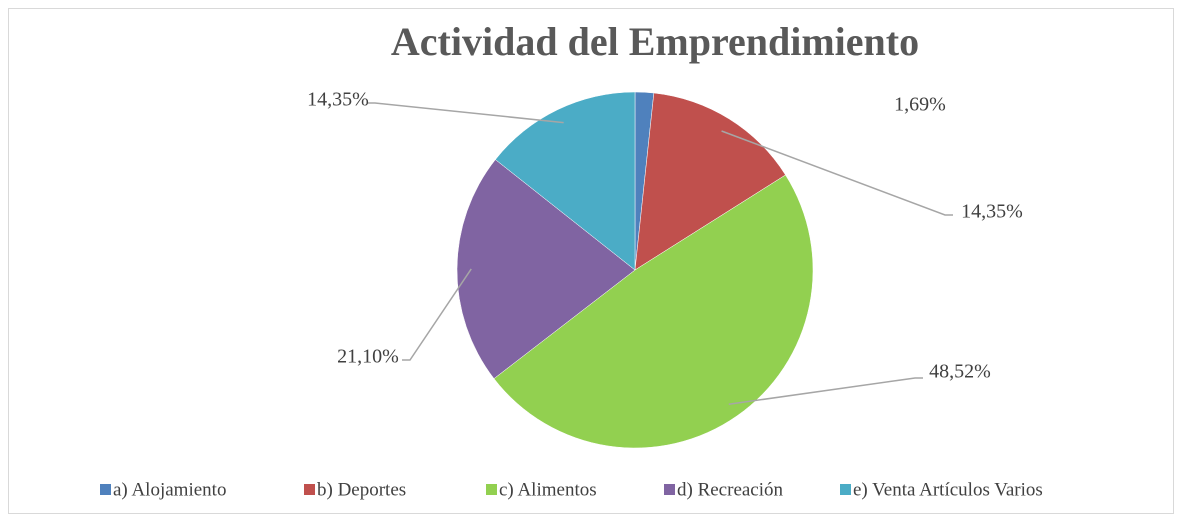 The height and width of the screenshot is (521, 1182). Describe the element at coordinates (169, 489) in the screenshot. I see `legend-label: a) Alojamiento` at that location.